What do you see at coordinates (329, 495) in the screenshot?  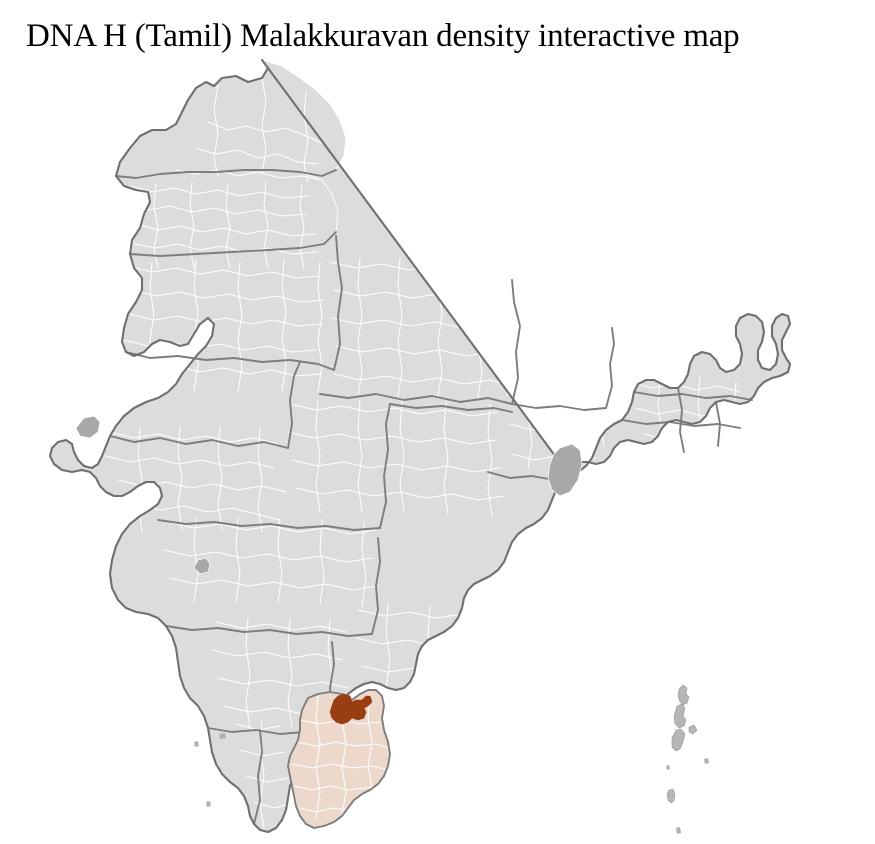 I see `darker-region-group` at bounding box center [329, 495].